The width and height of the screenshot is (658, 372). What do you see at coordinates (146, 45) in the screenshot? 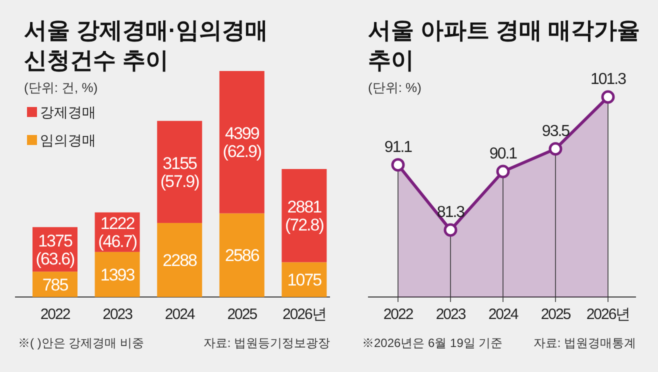
I see `chart-title: 서울 강제경매·임의경매 신청건수 추이` at bounding box center [146, 45].